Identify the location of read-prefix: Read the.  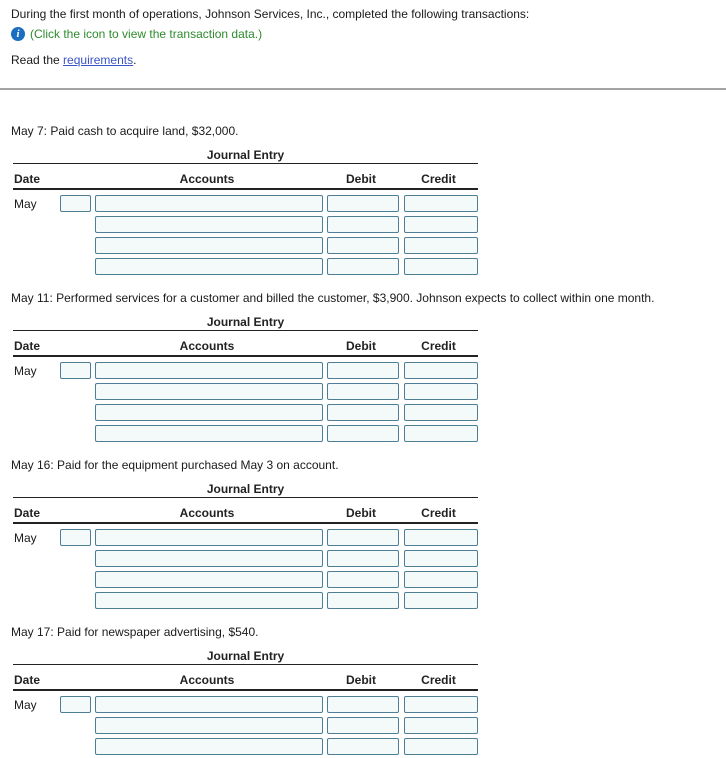
(37, 60).